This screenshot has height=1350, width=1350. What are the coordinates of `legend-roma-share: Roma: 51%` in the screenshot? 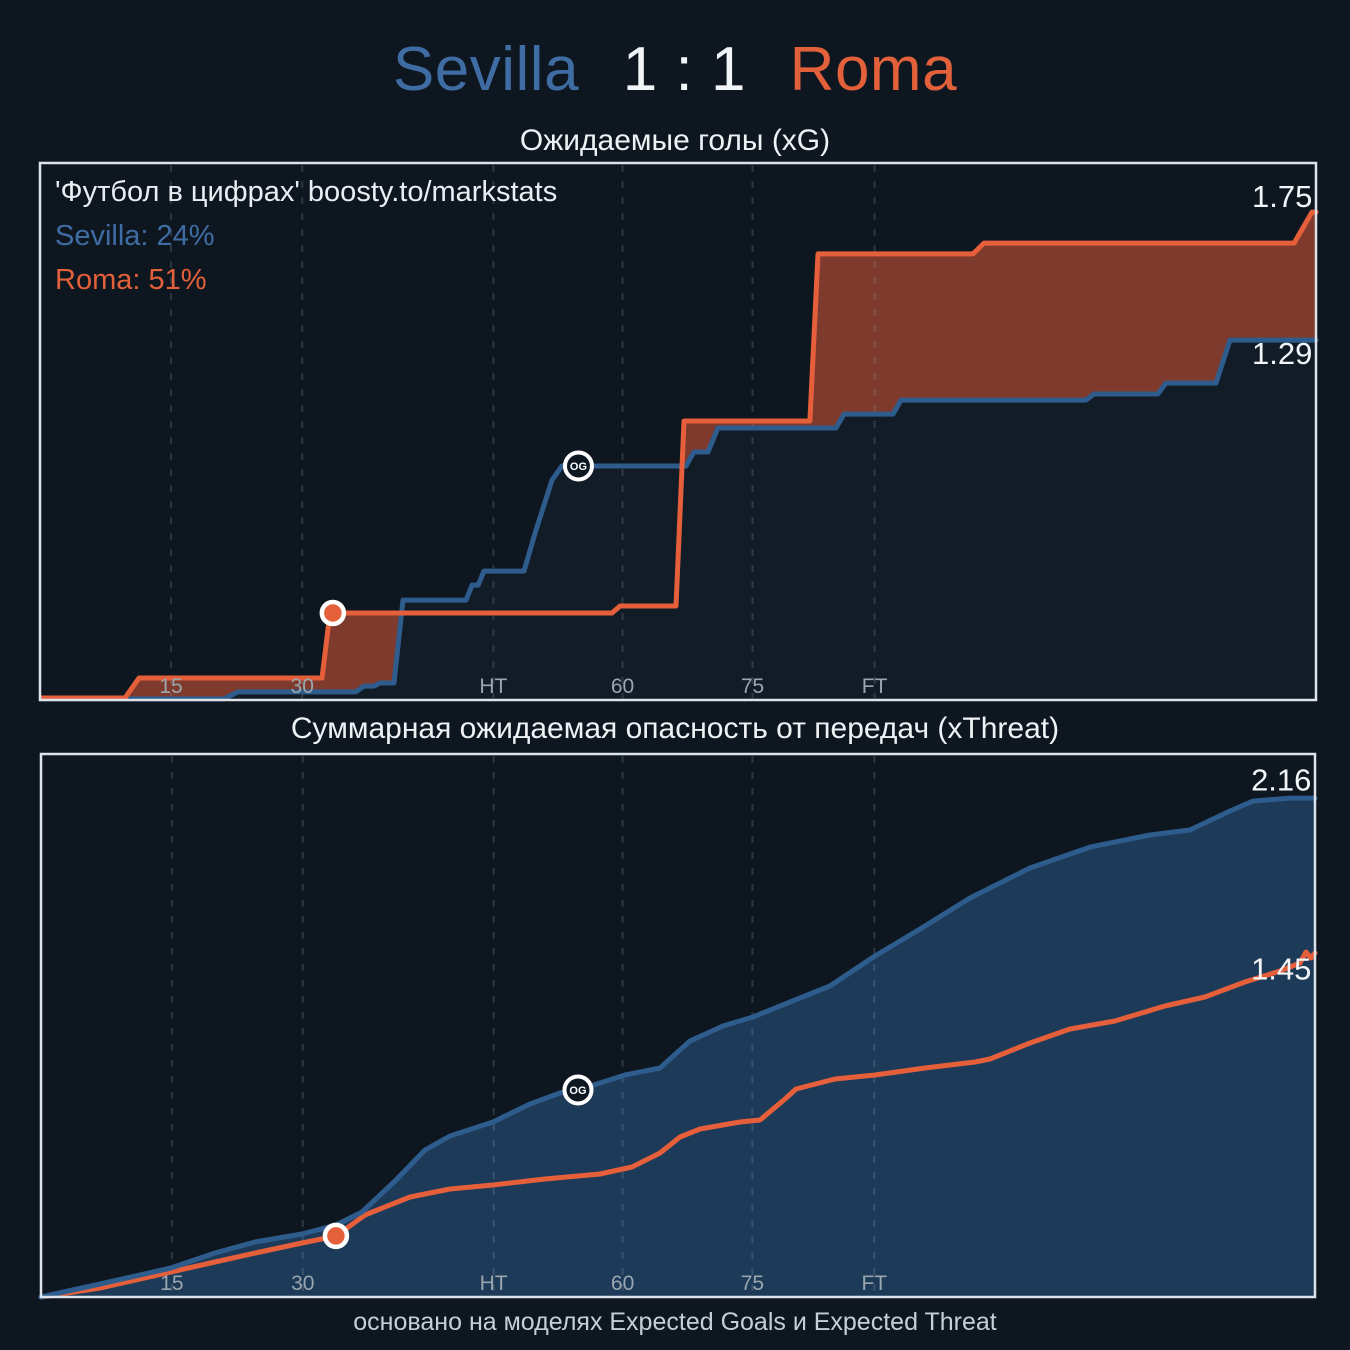 It's located at (131, 280).